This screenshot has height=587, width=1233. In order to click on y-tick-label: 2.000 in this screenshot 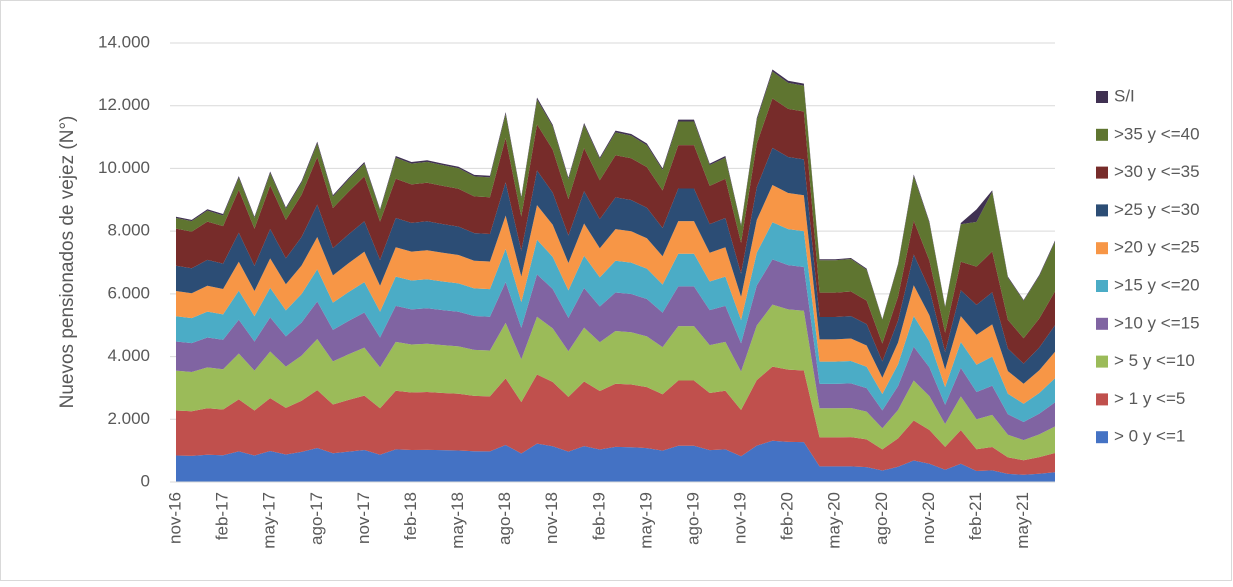, I will do `click(128, 418)`.